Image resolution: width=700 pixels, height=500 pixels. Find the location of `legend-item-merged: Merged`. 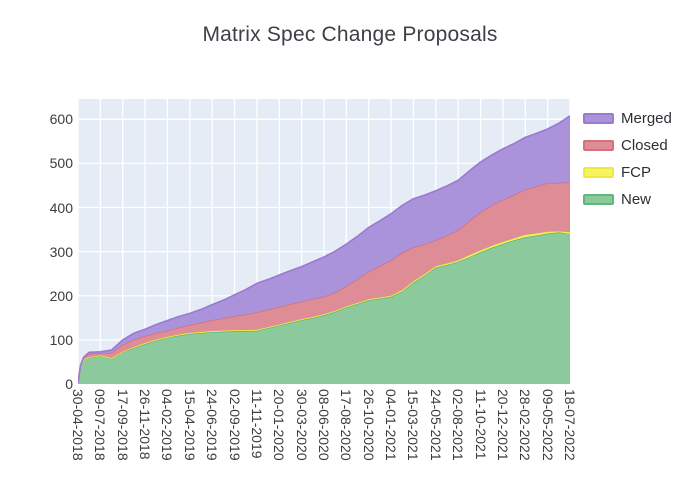

legend-item-merged: Merged is located at coordinates (627, 118).